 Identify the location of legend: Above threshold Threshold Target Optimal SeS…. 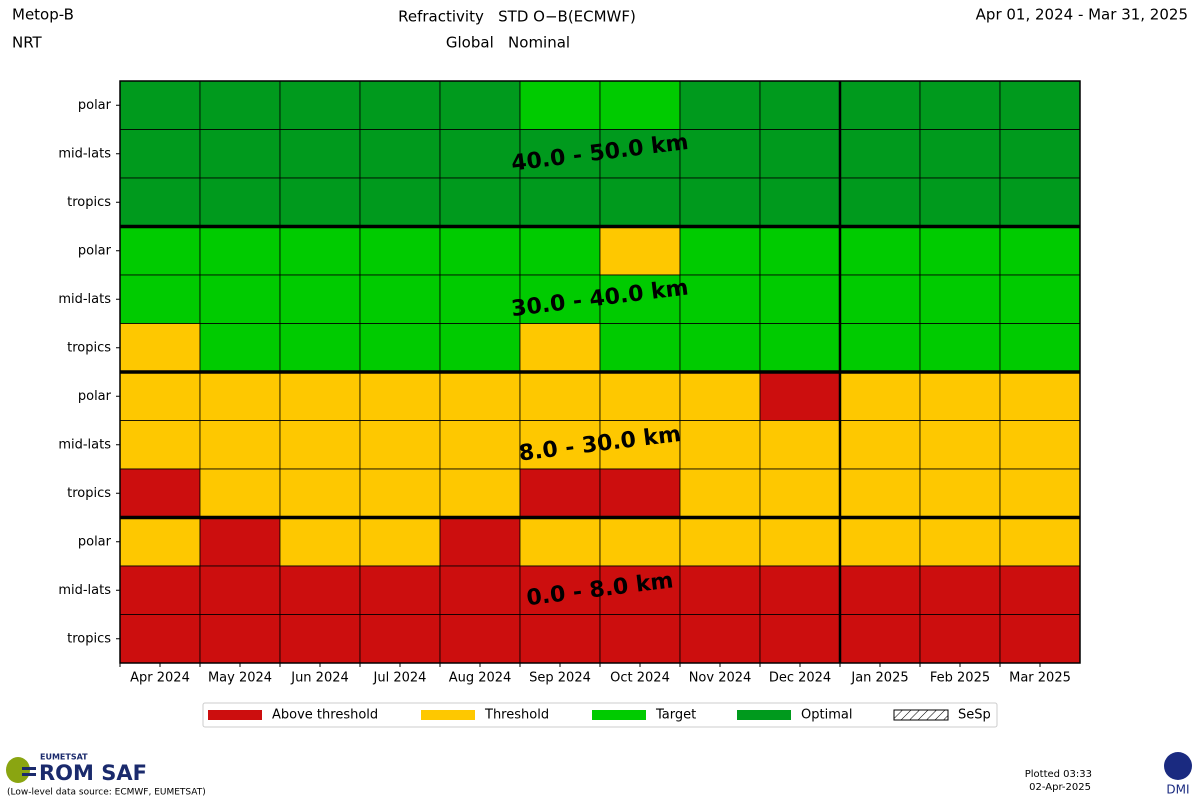
(599, 715).